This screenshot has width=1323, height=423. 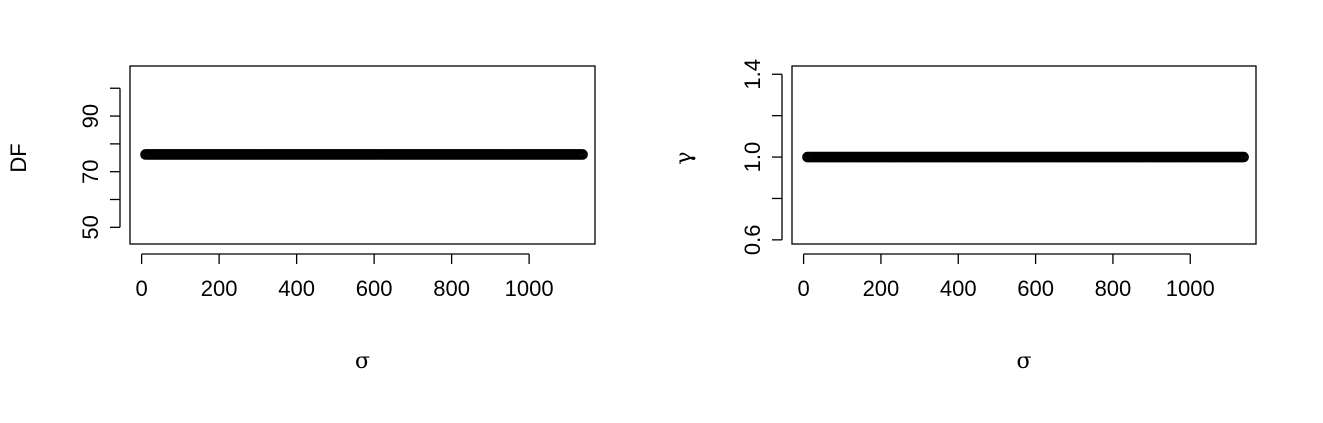 I want to click on y-tick-label: 0.6, so click(x=752, y=240).